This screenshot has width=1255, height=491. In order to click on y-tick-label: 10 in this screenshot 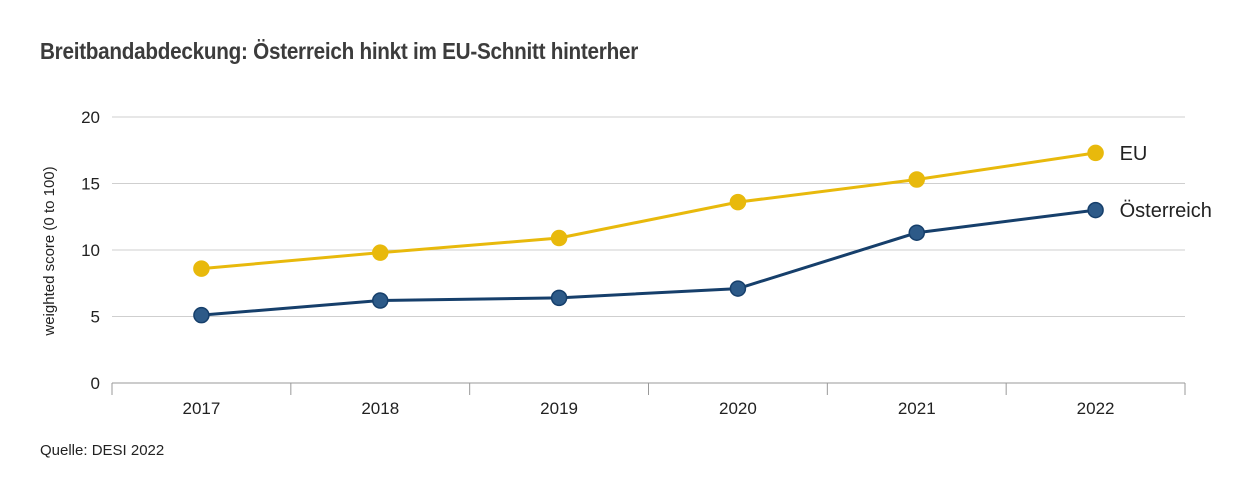, I will do `click(90, 250)`.